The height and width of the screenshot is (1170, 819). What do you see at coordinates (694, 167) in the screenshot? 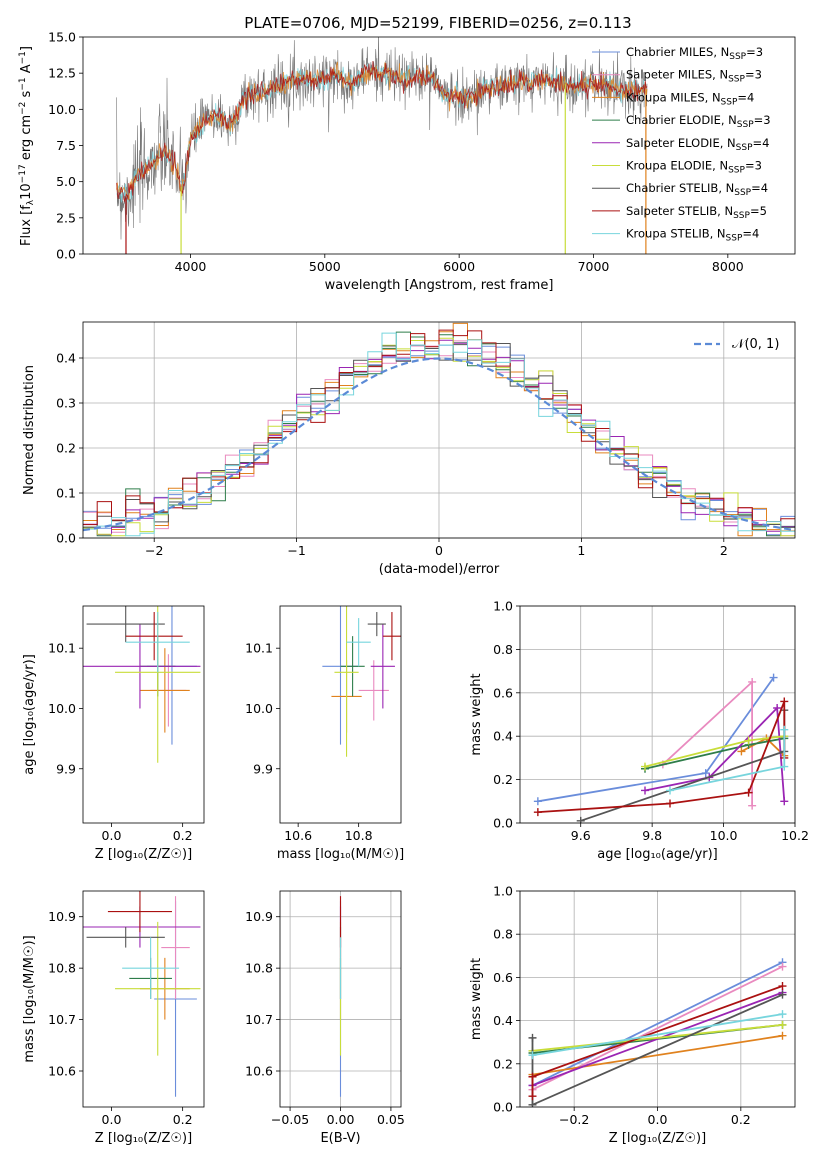
I see `legend-label: Kroupa ELODIE, NSSP=3` at bounding box center [694, 167].